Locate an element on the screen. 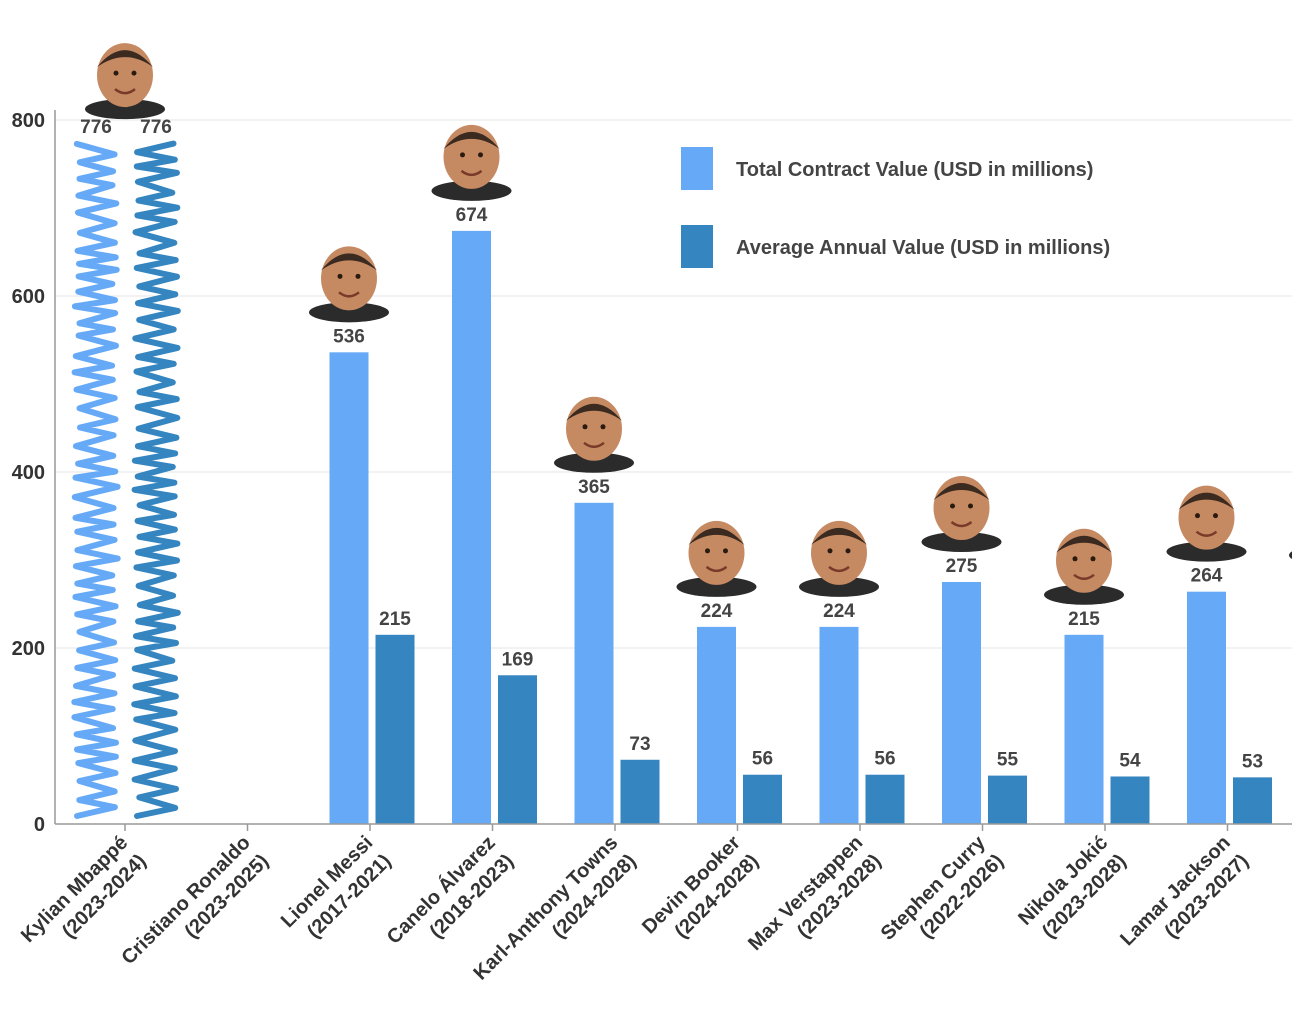 This screenshot has height=1034, width=1292. y-axis-ticks: 0 200 400 600 800 is located at coordinates (28, 473).